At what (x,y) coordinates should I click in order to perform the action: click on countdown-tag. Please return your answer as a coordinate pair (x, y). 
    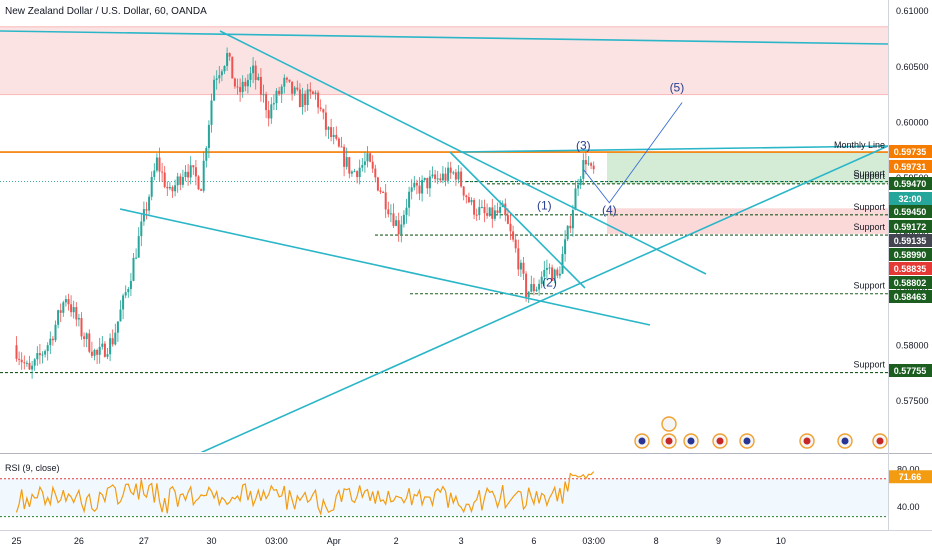
    Looking at the image, I should click on (910, 198).